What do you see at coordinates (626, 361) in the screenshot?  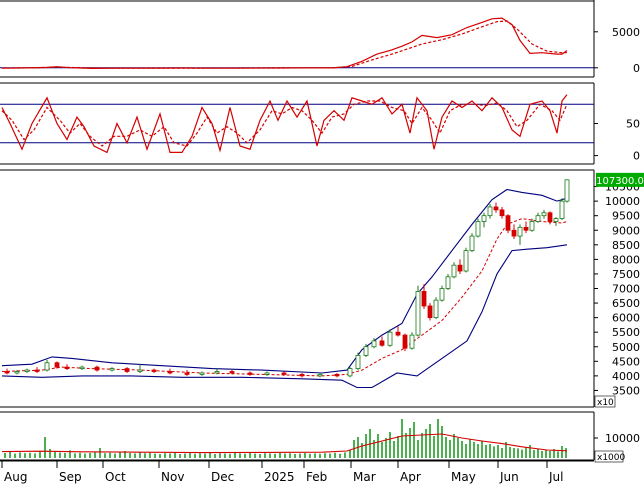 I see `y-tick-label: 4500` at bounding box center [626, 361].